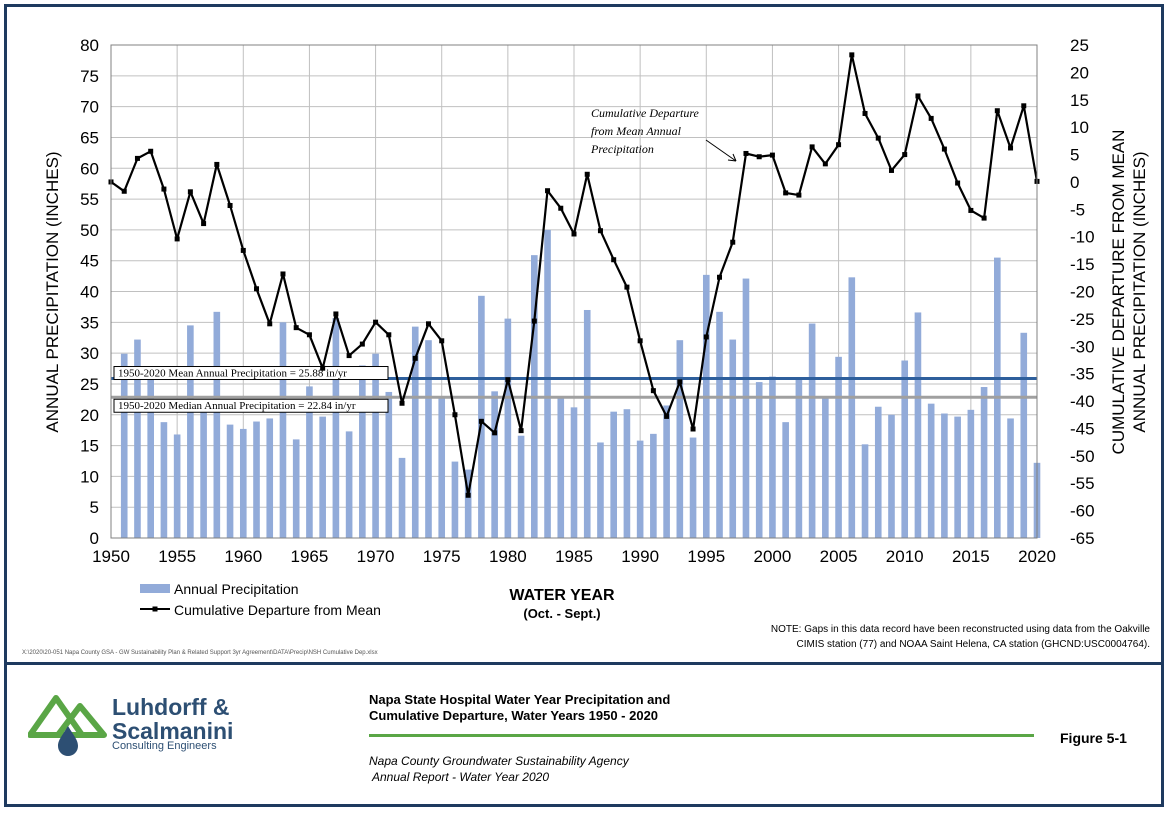 The height and width of the screenshot is (816, 1172). I want to click on x-tick-label: 2020, so click(1037, 556).